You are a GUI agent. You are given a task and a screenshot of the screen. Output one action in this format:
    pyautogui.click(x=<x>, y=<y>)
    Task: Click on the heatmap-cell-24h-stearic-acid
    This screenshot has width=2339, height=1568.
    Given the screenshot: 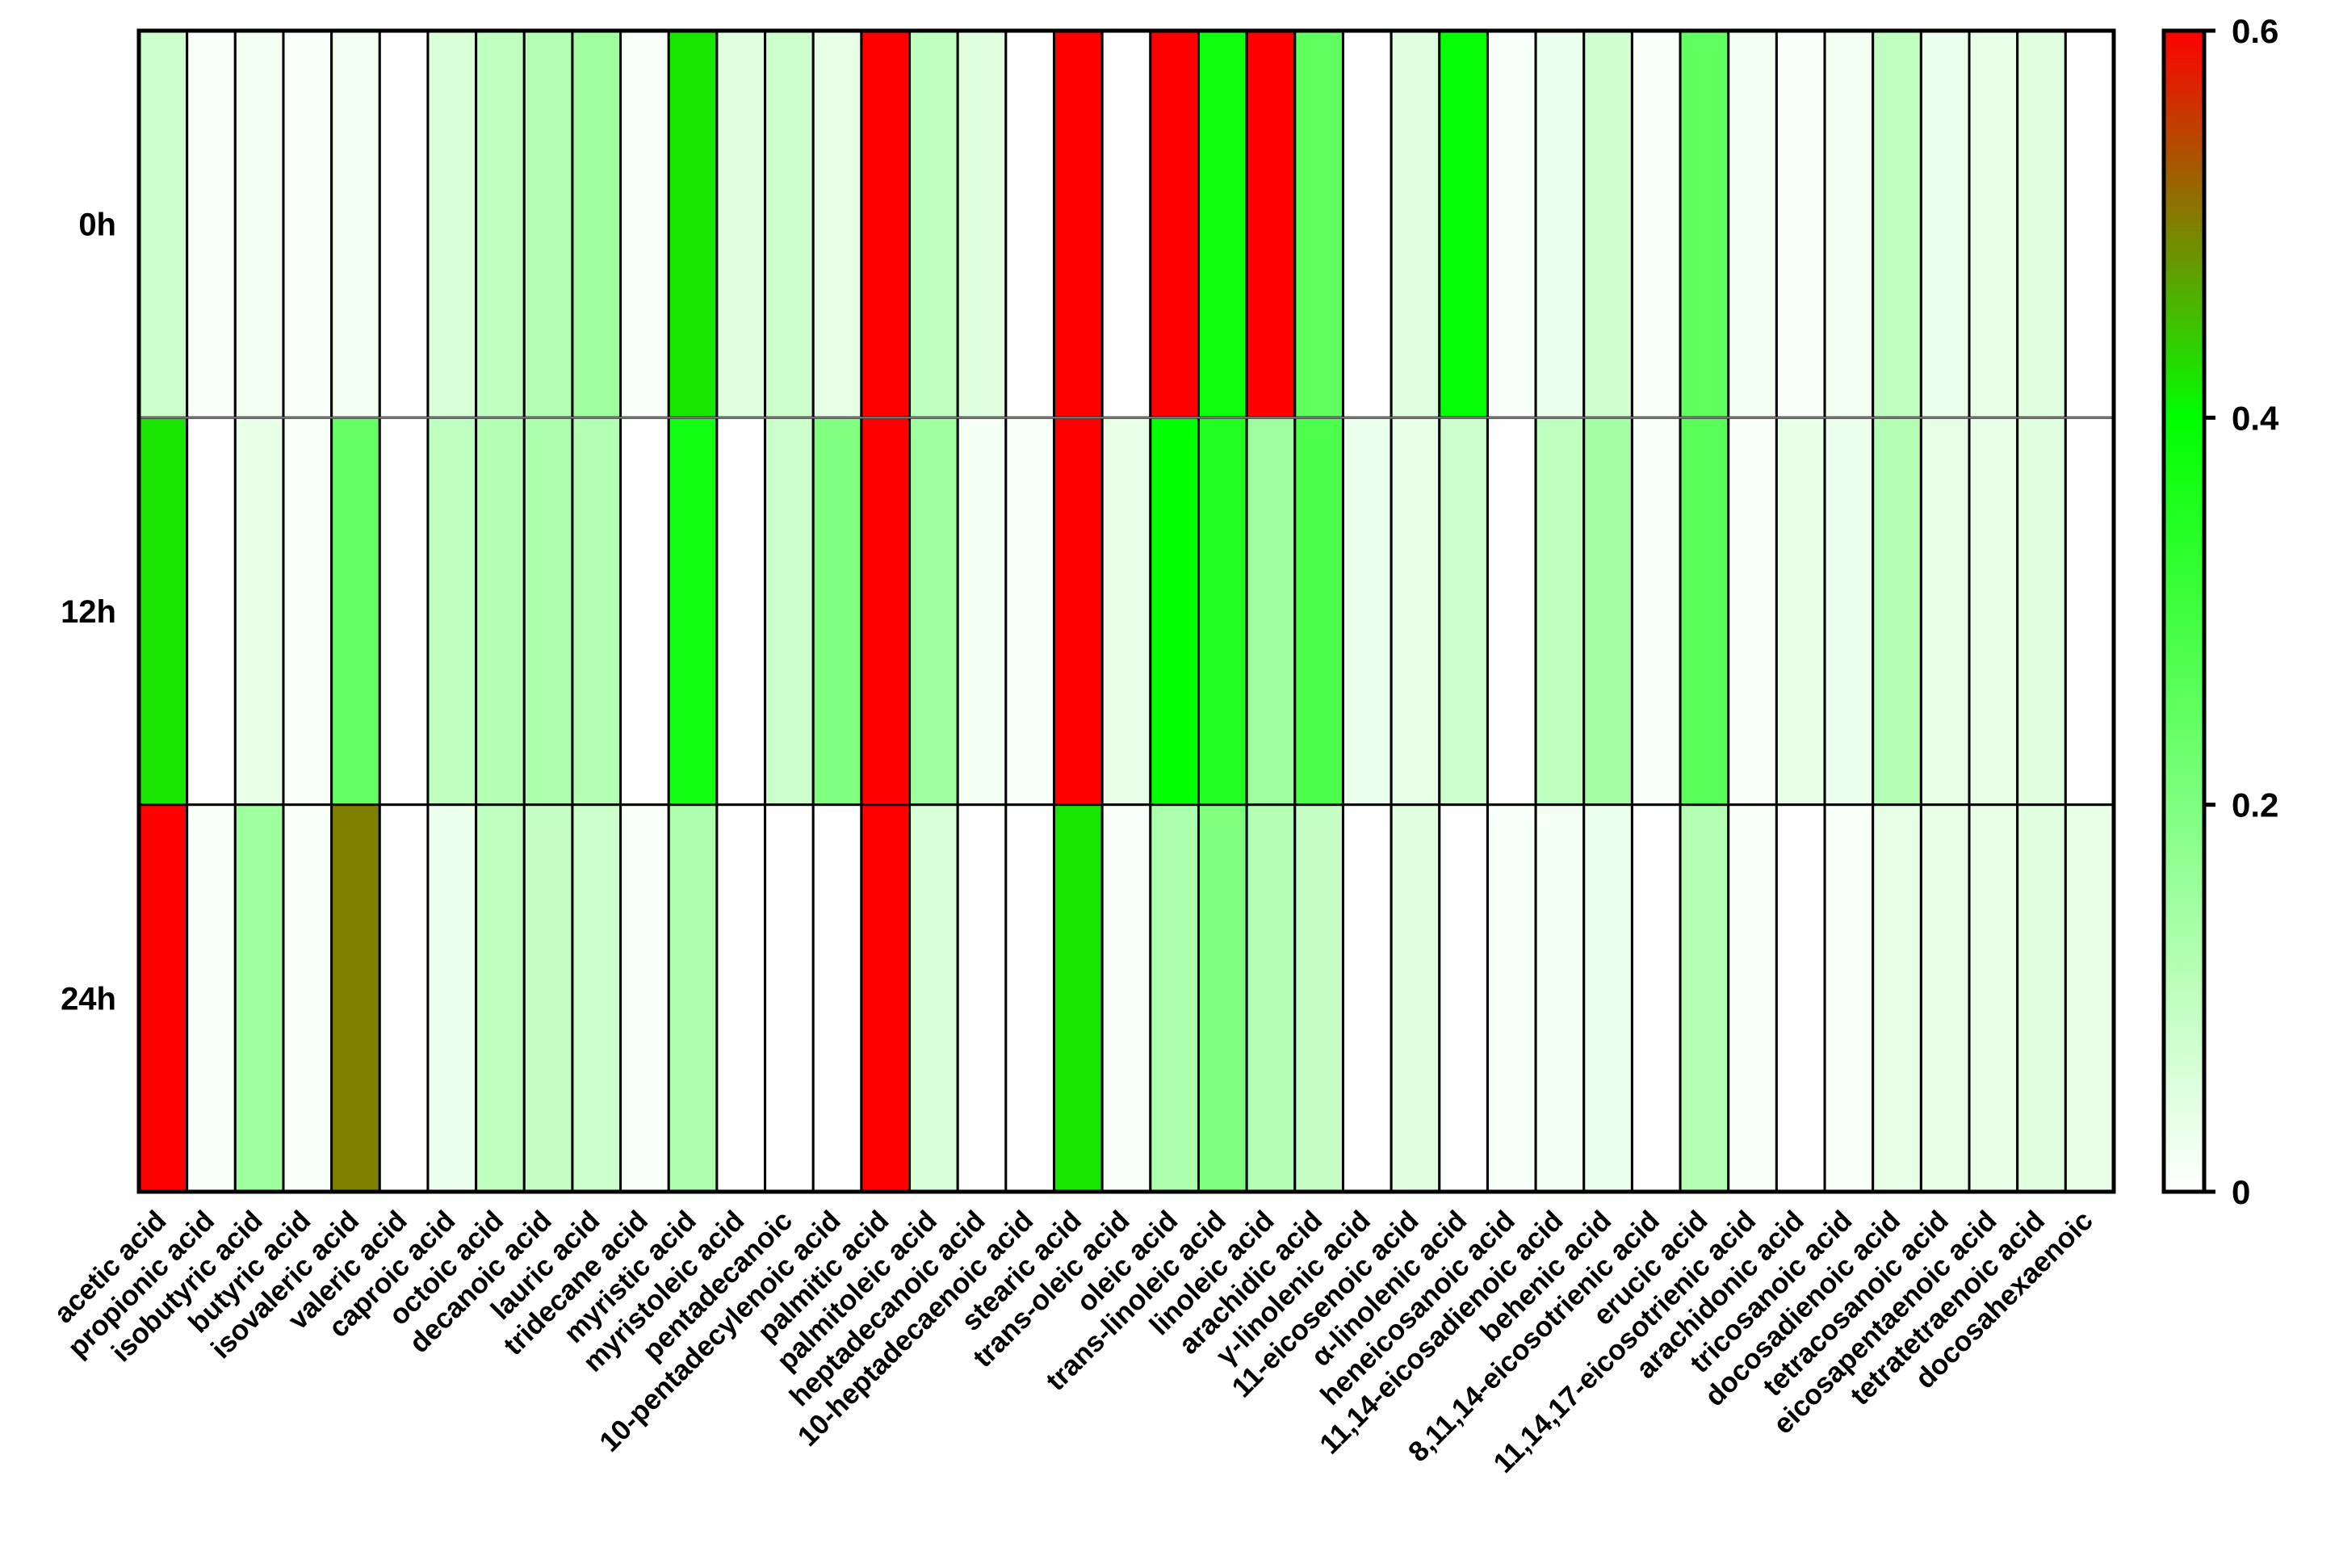 What is the action you would take?
    pyautogui.click(x=1078, y=998)
    